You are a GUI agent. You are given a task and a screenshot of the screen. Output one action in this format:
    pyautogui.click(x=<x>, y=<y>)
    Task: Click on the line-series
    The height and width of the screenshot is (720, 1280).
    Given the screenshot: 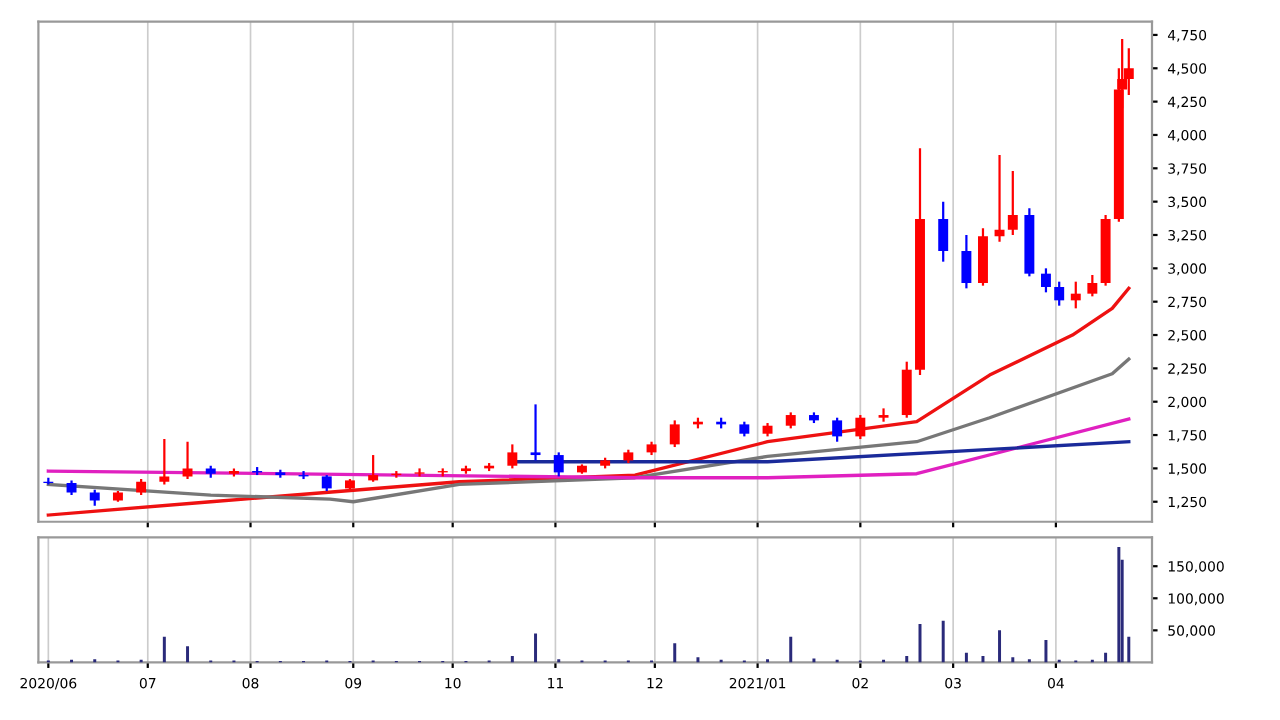 What is the action you would take?
    pyautogui.click(x=588, y=448)
    